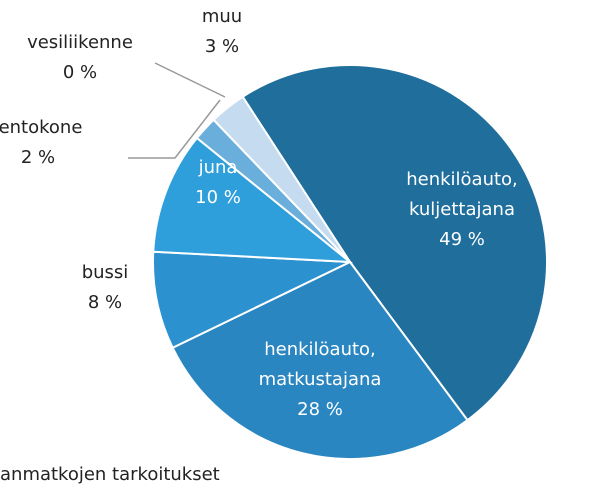 This screenshot has width=605, height=484. What do you see at coordinates (462, 194) in the screenshot?
I see `slice-label: henkilöauto, kuljettajana` at bounding box center [462, 194].